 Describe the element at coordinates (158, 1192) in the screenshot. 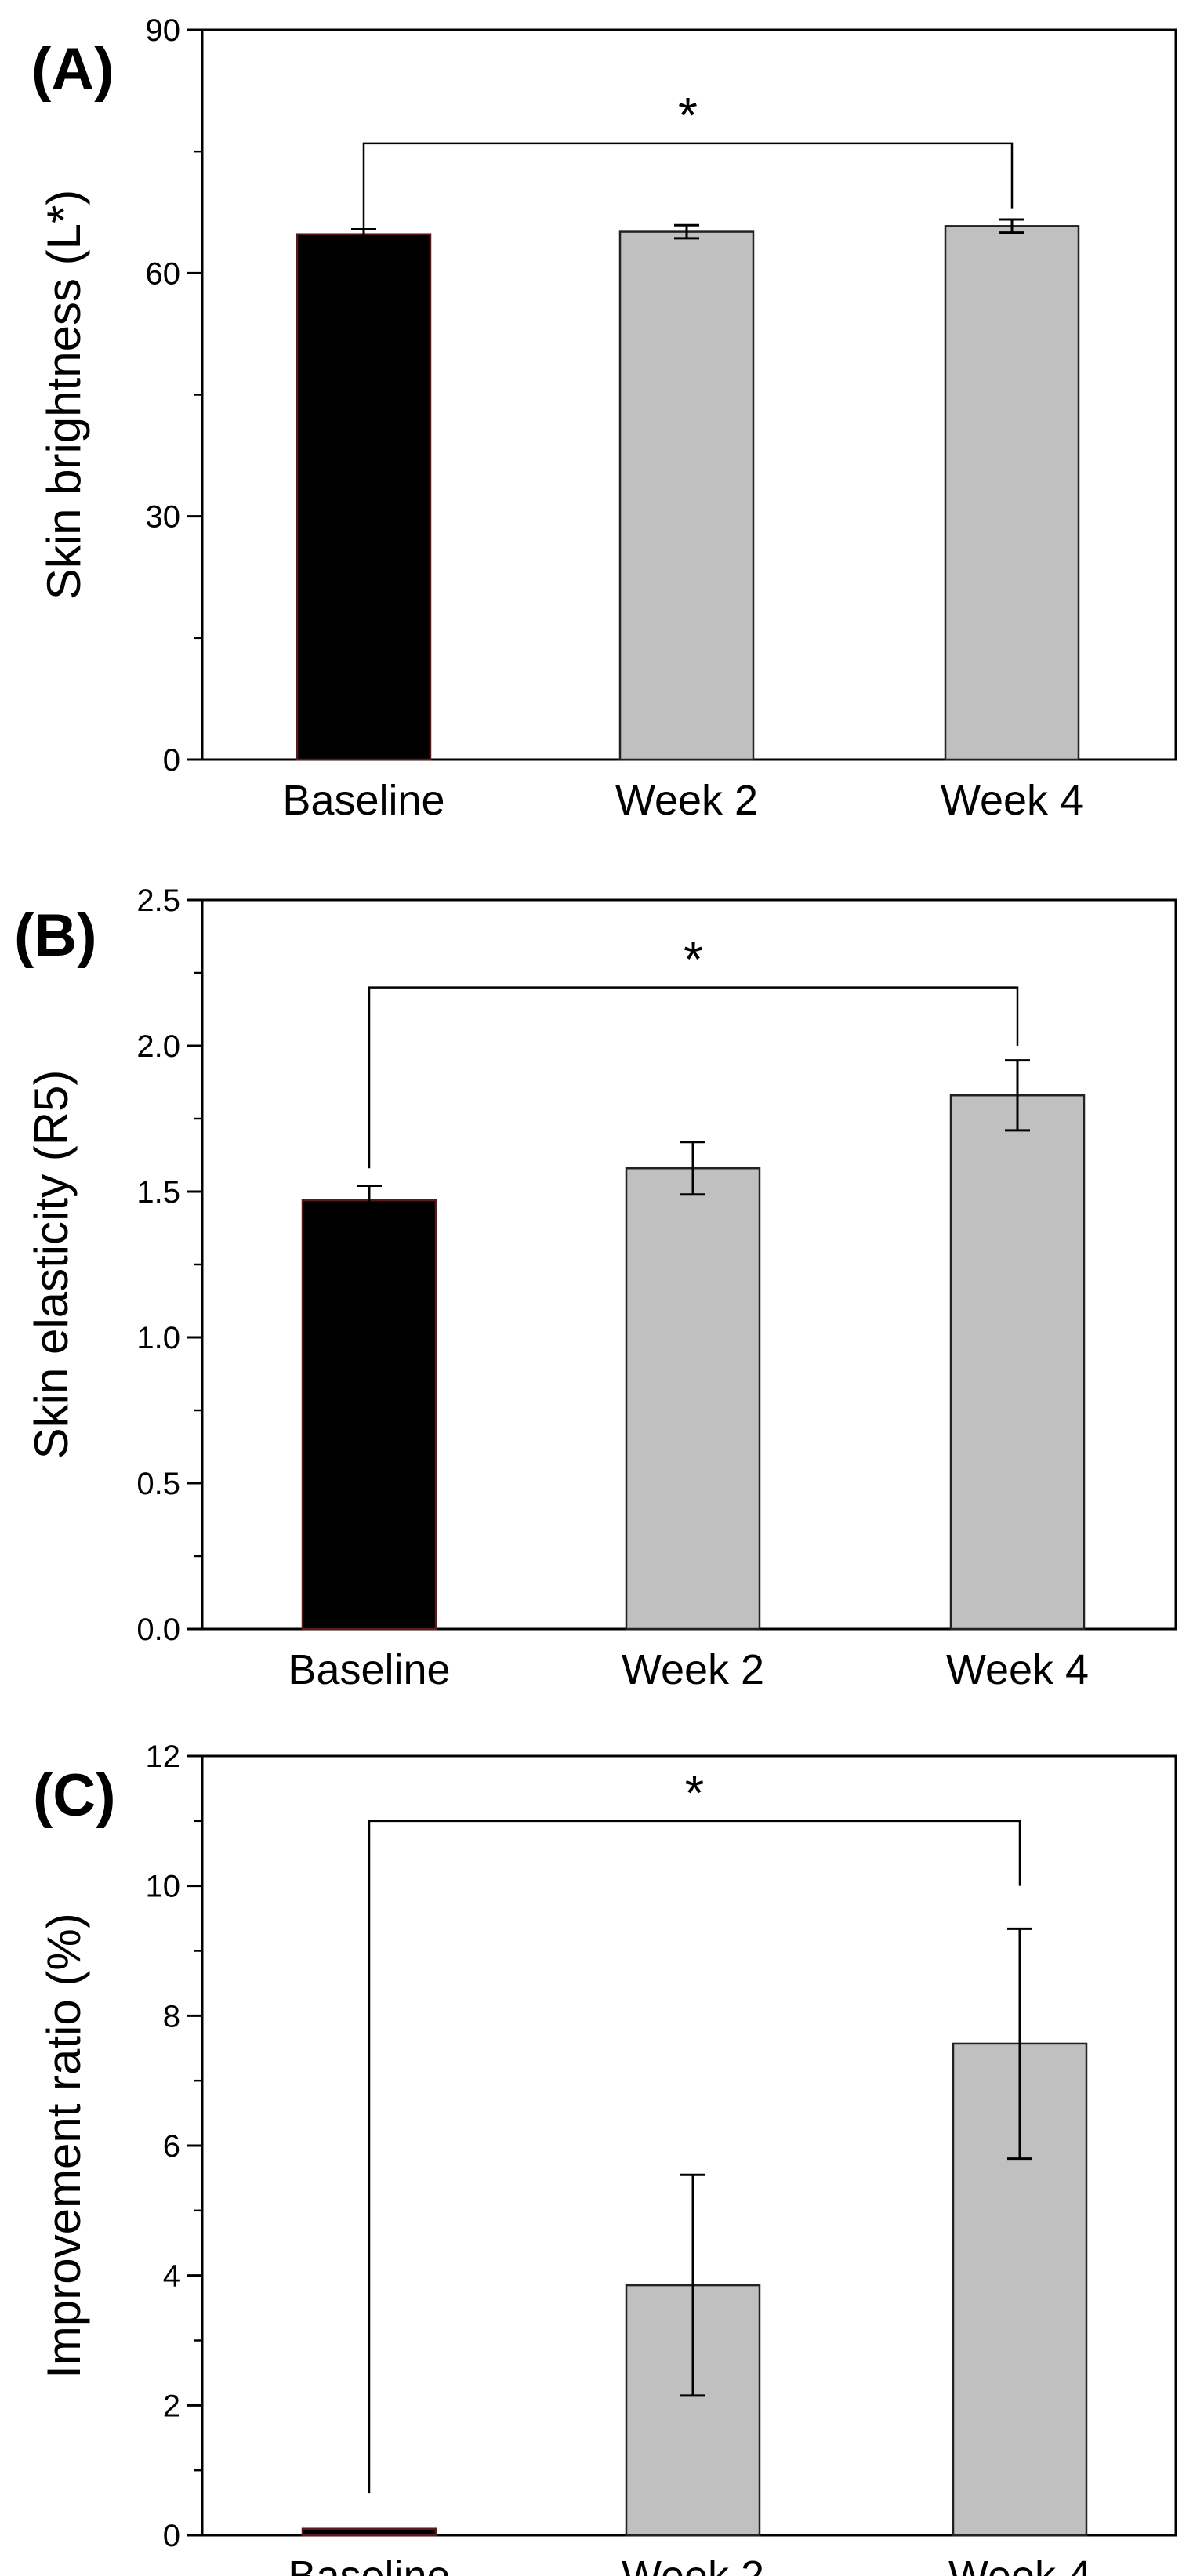

I see `y-tick-label: 1.5` at that location.